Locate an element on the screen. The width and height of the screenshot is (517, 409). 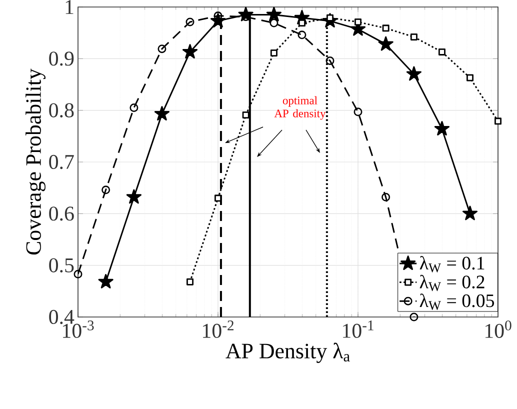
y-tick-label: 0.9 is located at coordinates (61, 59).